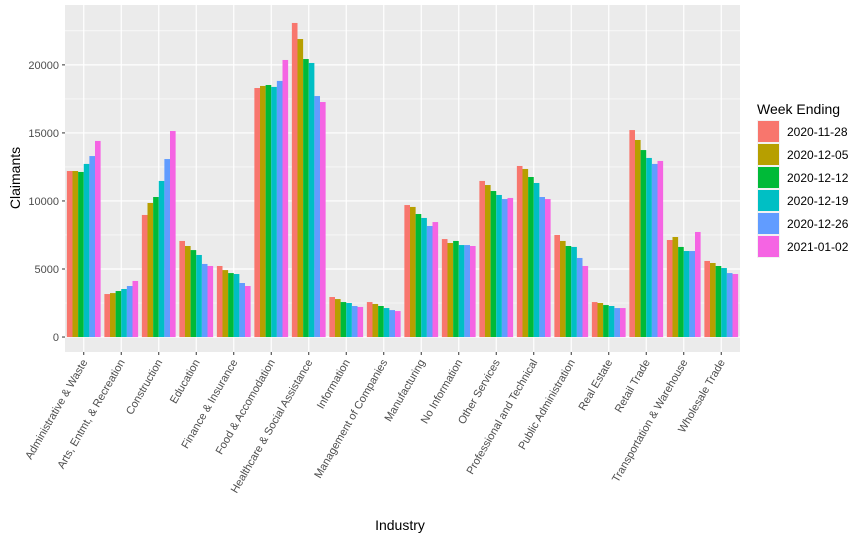  I want to click on x-tick-label: Arts, Entmt, & Recreation, so click(91, 414).